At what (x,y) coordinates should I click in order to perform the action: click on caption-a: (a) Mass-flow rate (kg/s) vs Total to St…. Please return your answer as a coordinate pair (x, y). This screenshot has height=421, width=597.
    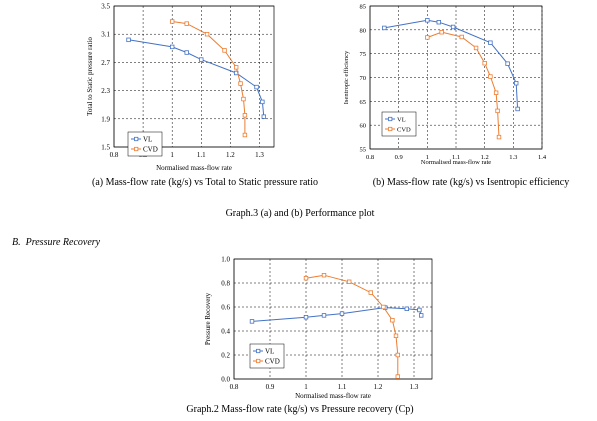
    Looking at the image, I should click on (204, 182).